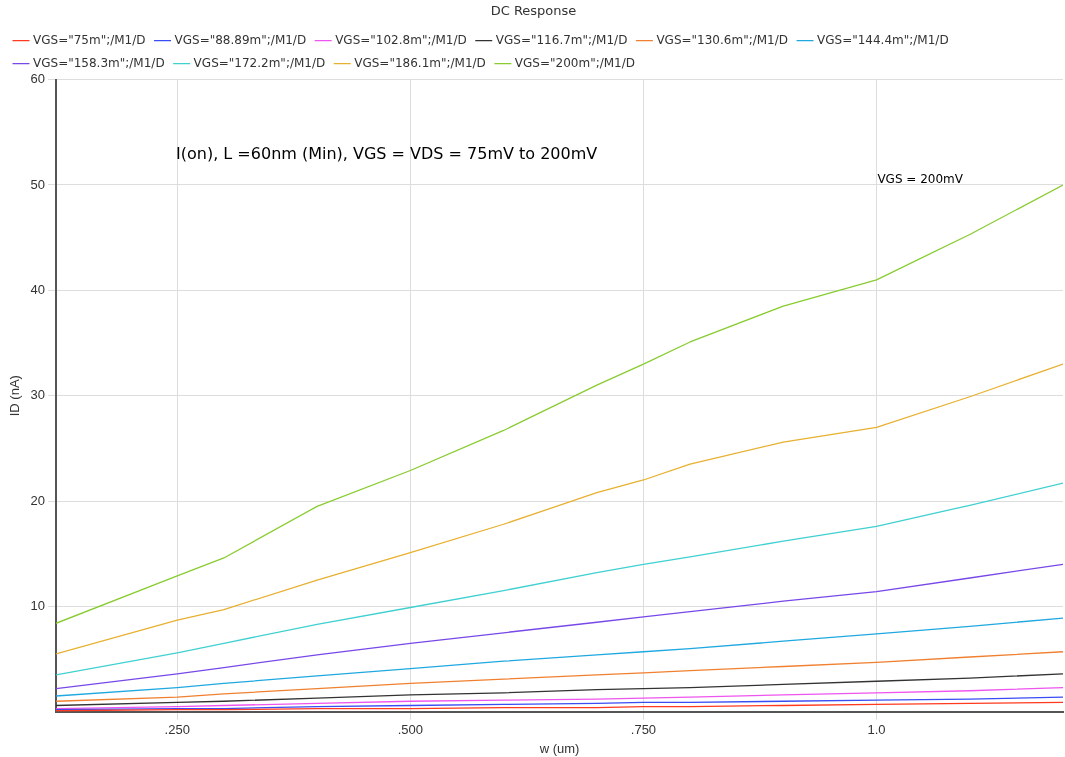 This screenshot has height=757, width=1065. Describe the element at coordinates (89, 39) in the screenshot. I see `legend-label: VGS="75m";/M1/D` at that location.